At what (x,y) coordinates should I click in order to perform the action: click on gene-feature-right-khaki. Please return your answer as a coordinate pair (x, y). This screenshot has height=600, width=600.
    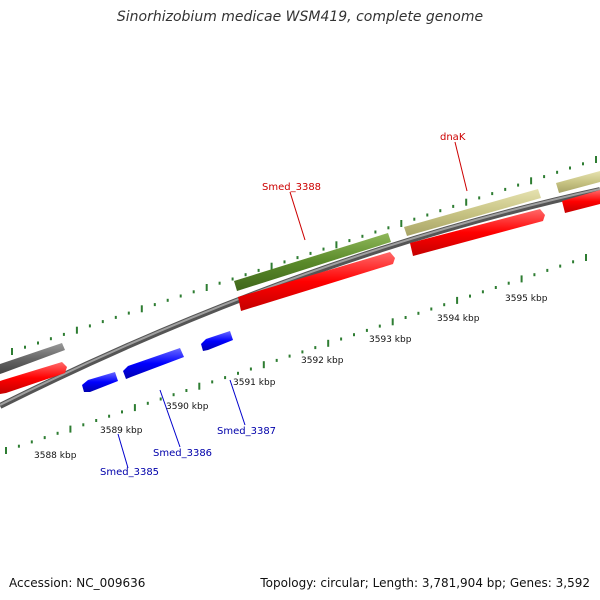
    Looking at the image, I should click on (578, 182).